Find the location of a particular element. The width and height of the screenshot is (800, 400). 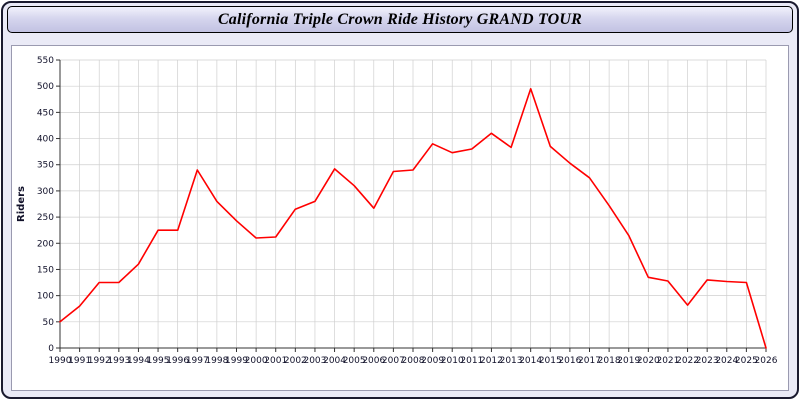

svg-text: 250 is located at coordinates (45, 218).